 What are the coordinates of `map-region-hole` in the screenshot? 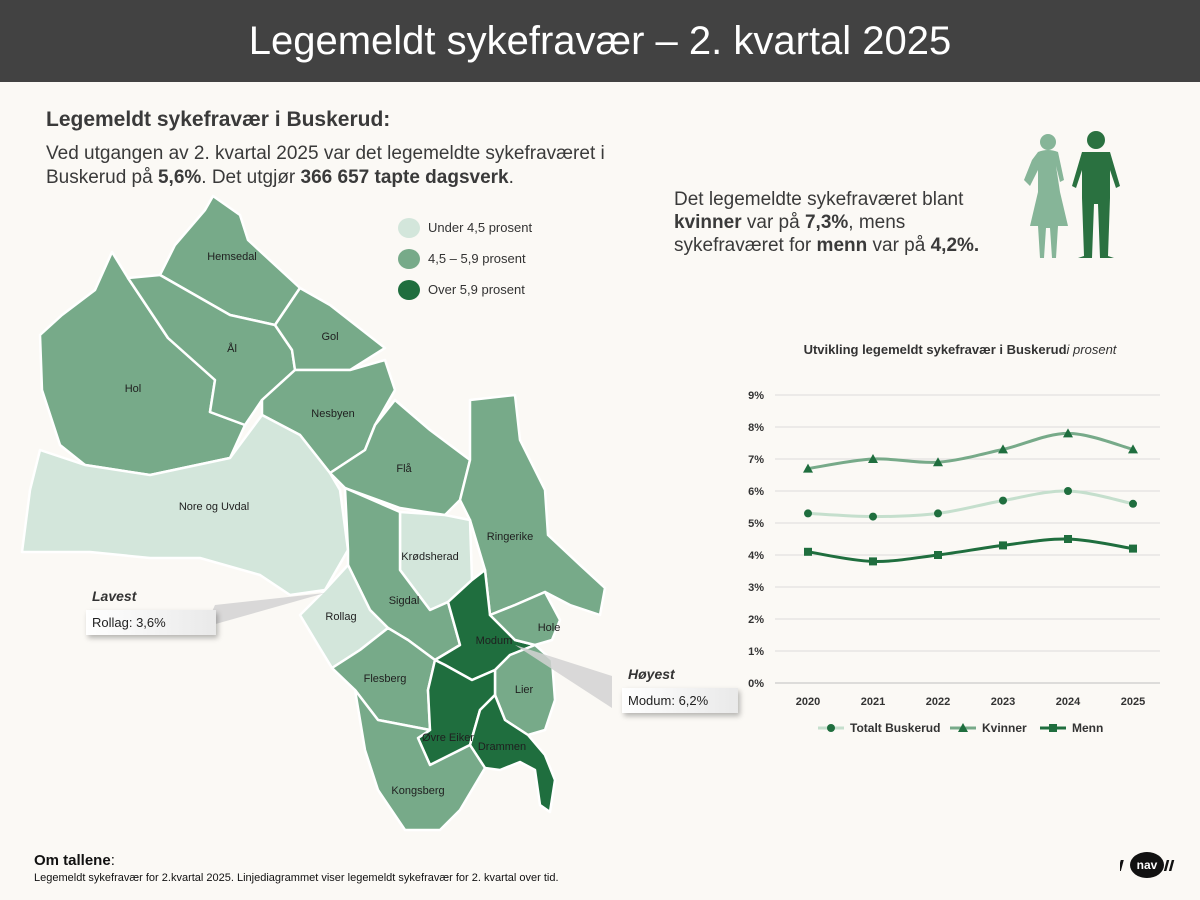 It's located at (525, 618).